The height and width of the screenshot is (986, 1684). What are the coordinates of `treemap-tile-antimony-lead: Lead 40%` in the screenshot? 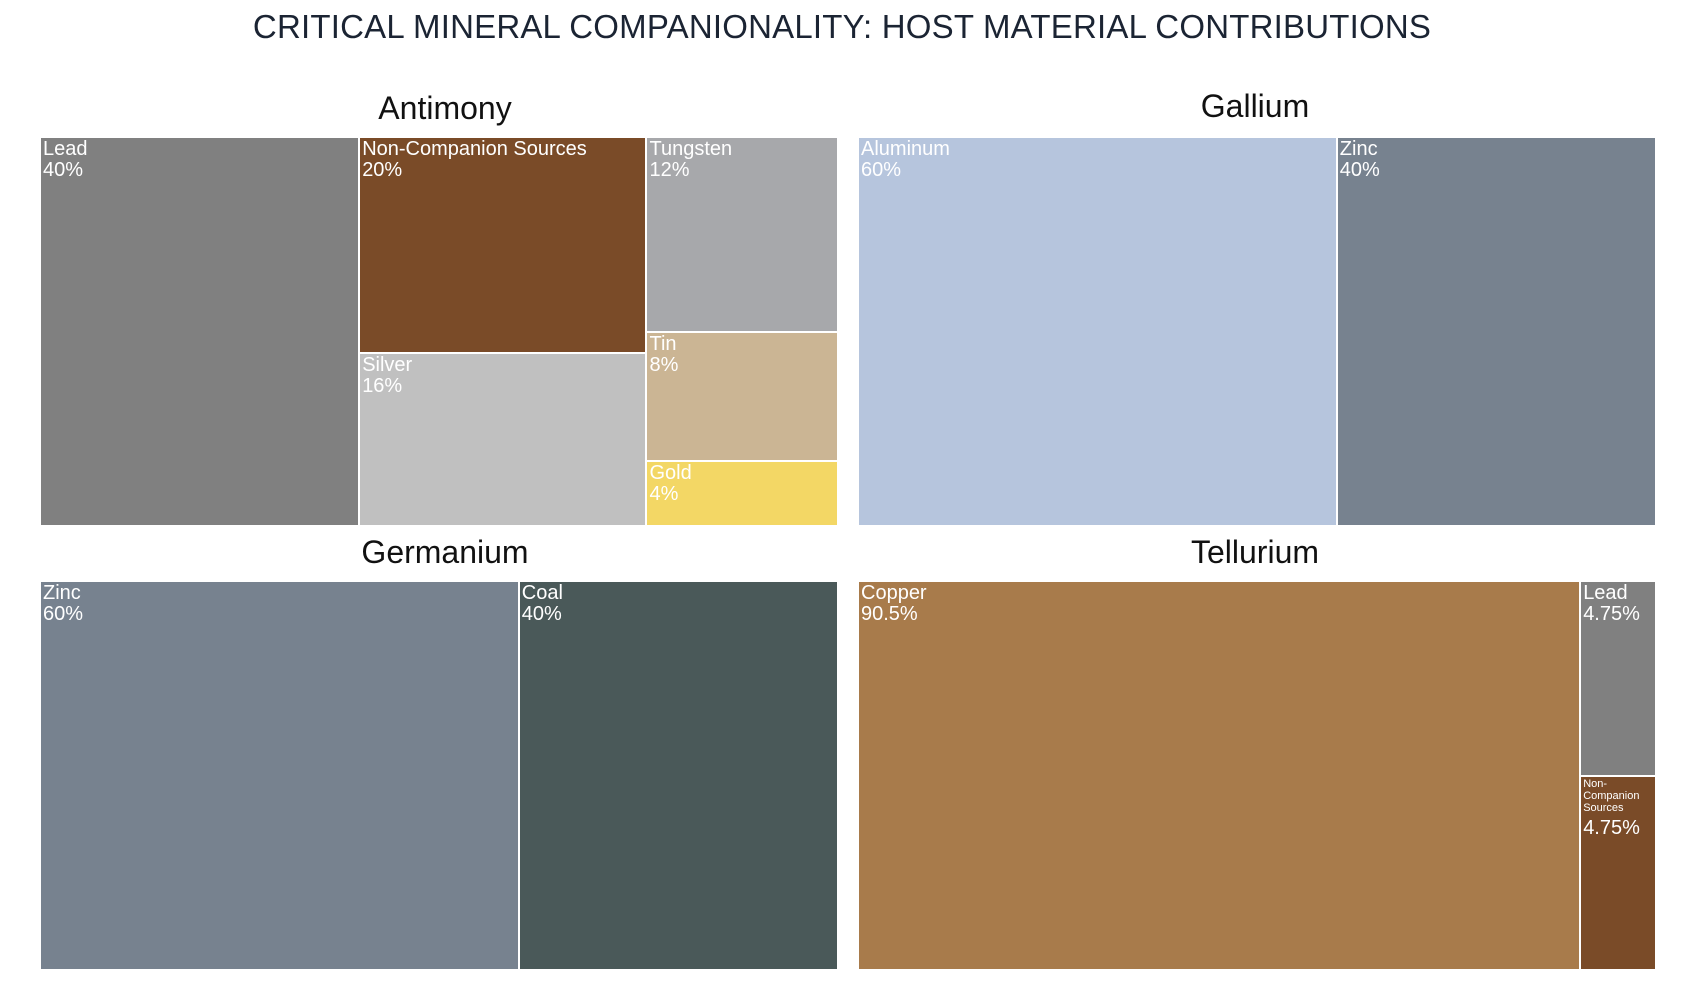 It's located at (200, 331).